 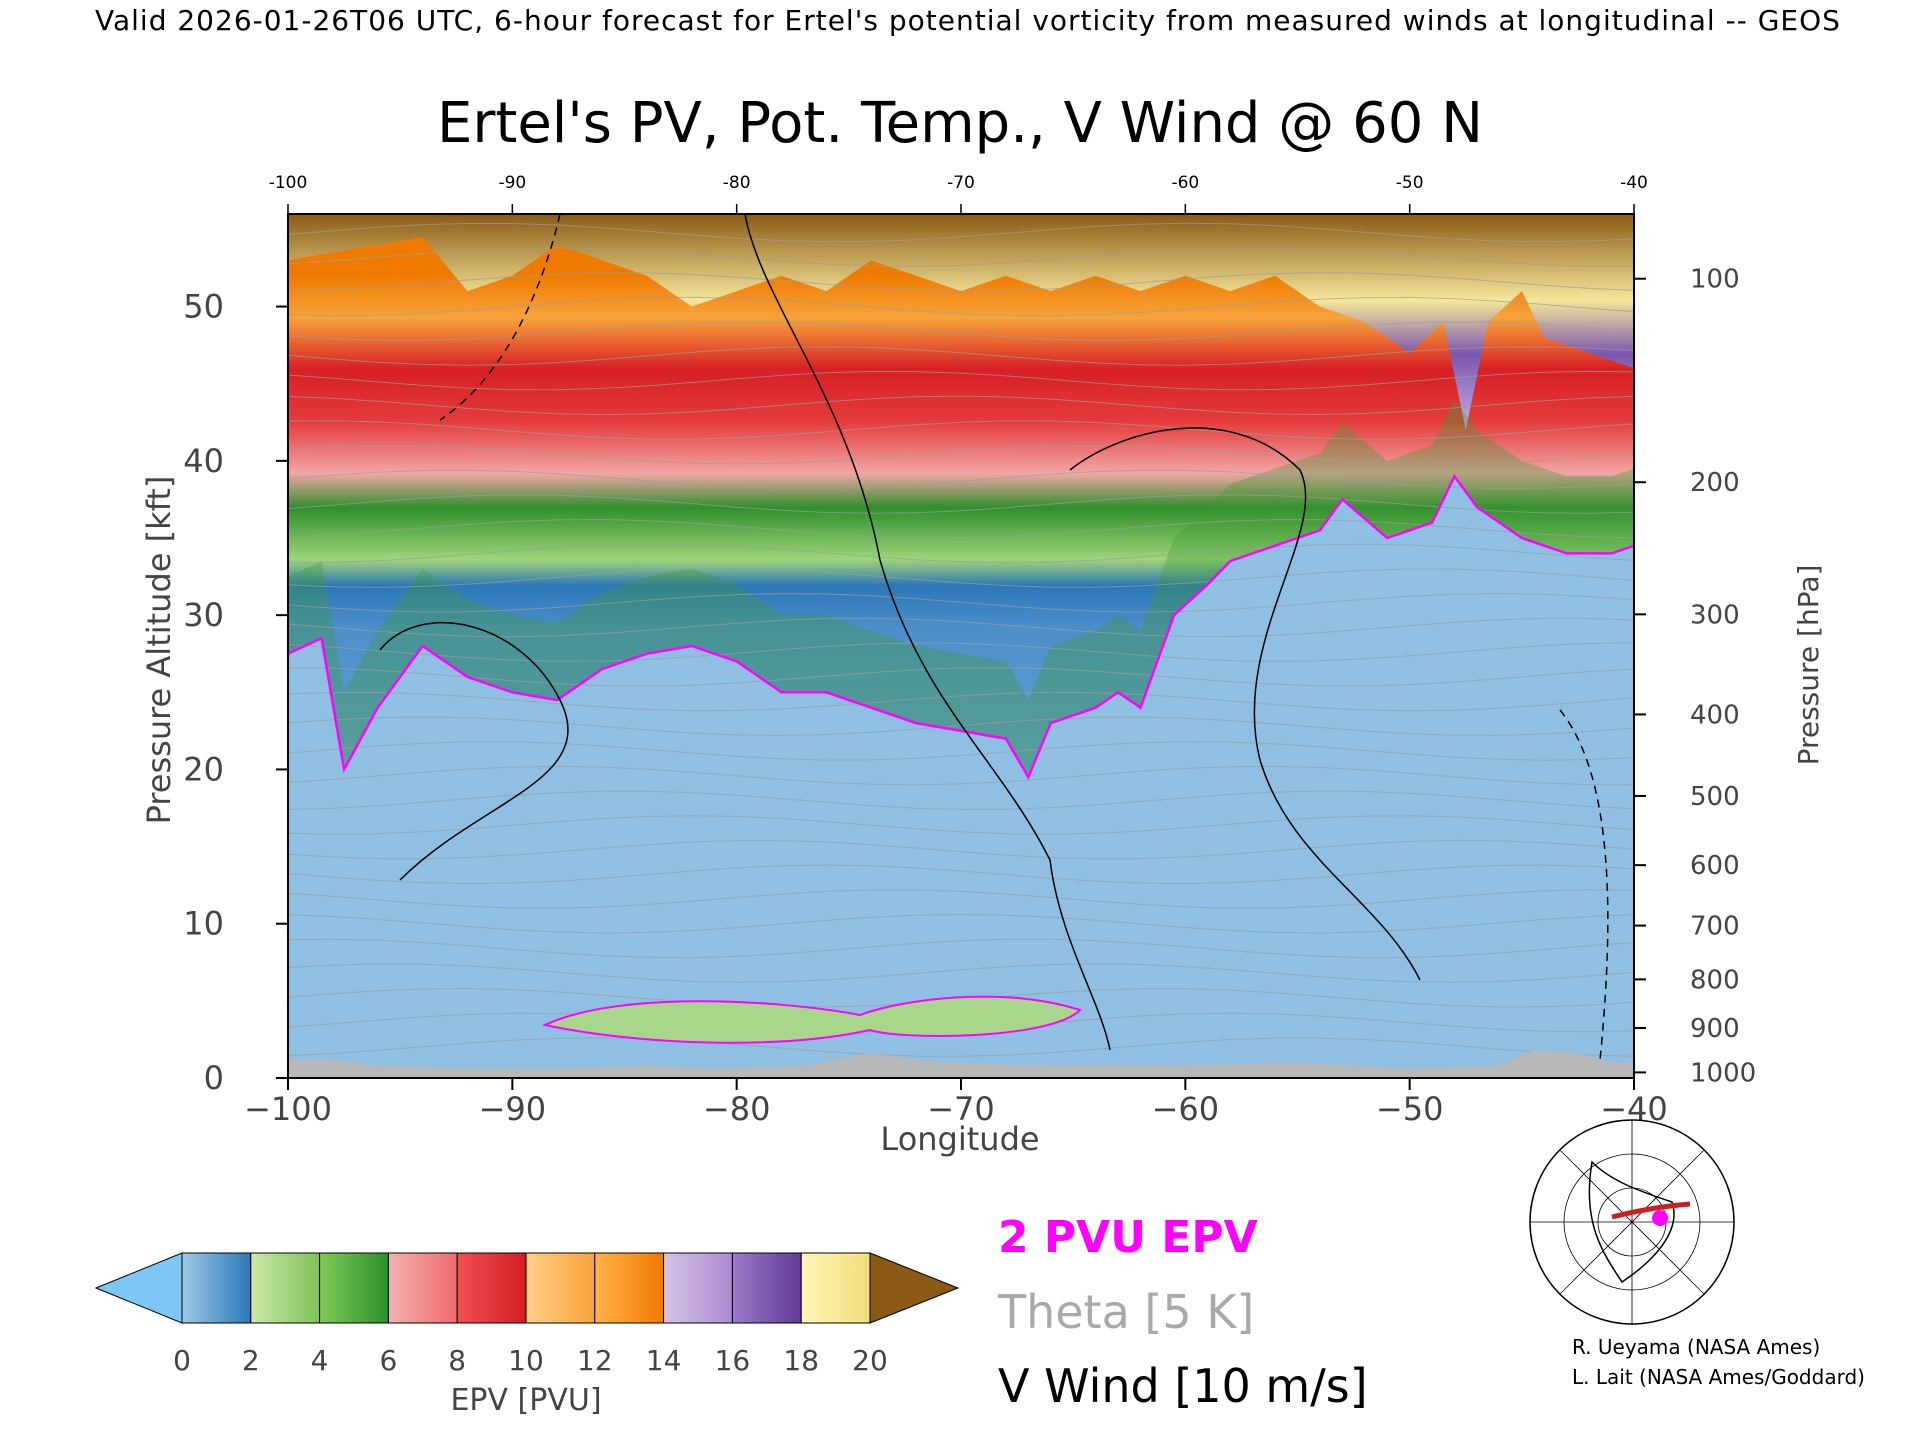 What do you see at coordinates (1715, 280) in the screenshot?
I see `pressure-tick-label: 100` at bounding box center [1715, 280].